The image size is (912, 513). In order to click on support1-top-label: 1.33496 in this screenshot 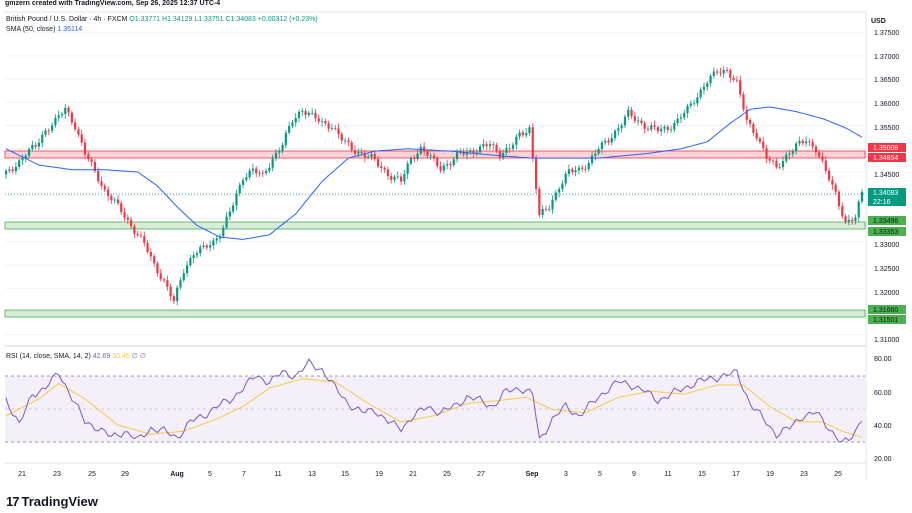, I will do `click(885, 221)`.